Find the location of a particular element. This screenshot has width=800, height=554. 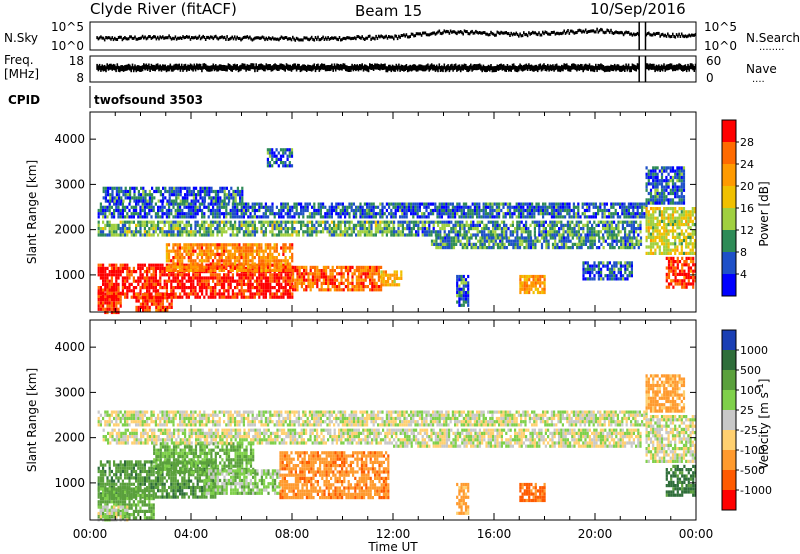

power-cells-cell-6-2035 is located at coordinates (327, 229).